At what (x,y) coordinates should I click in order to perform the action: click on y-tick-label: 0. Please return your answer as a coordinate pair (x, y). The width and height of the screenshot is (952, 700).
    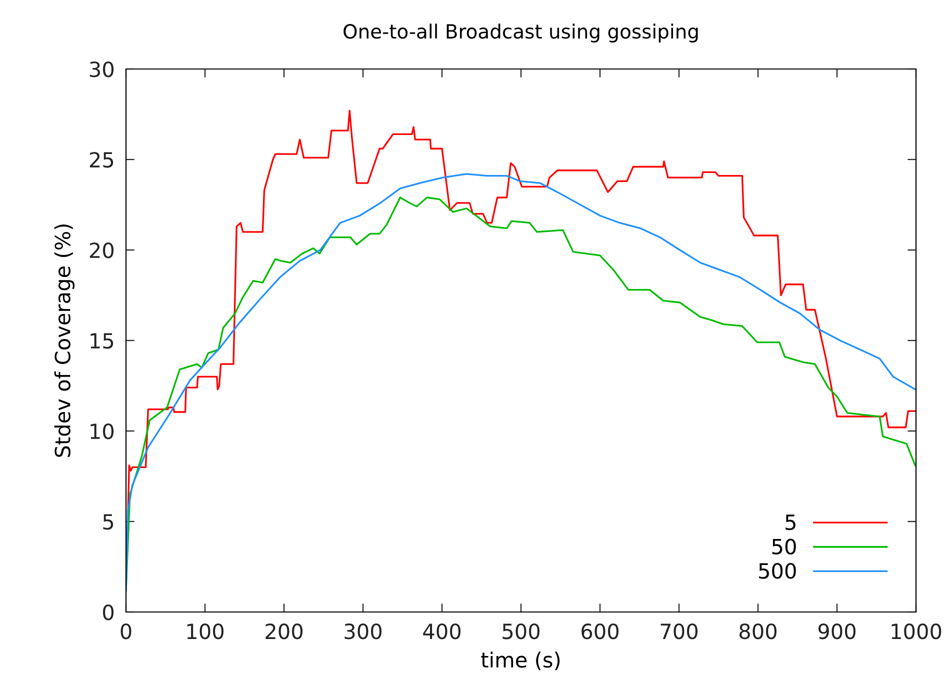
    Looking at the image, I should click on (108, 612).